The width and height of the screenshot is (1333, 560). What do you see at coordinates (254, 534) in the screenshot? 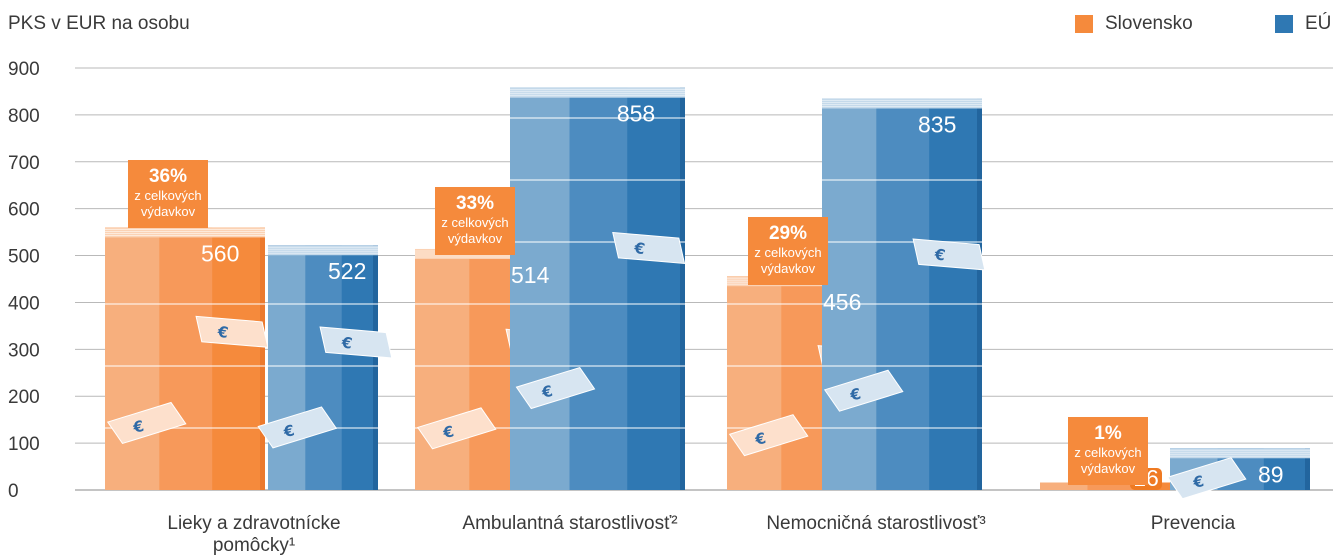
I see `category-label-lieky: Lieky a zdravotnícke pomôcky¹` at bounding box center [254, 534].